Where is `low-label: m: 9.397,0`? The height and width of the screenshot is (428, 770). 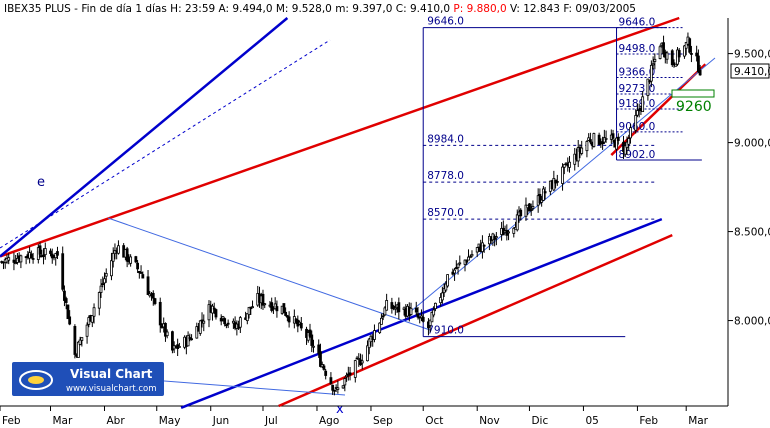 low-label: m: 9.397,0 is located at coordinates (363, 9).